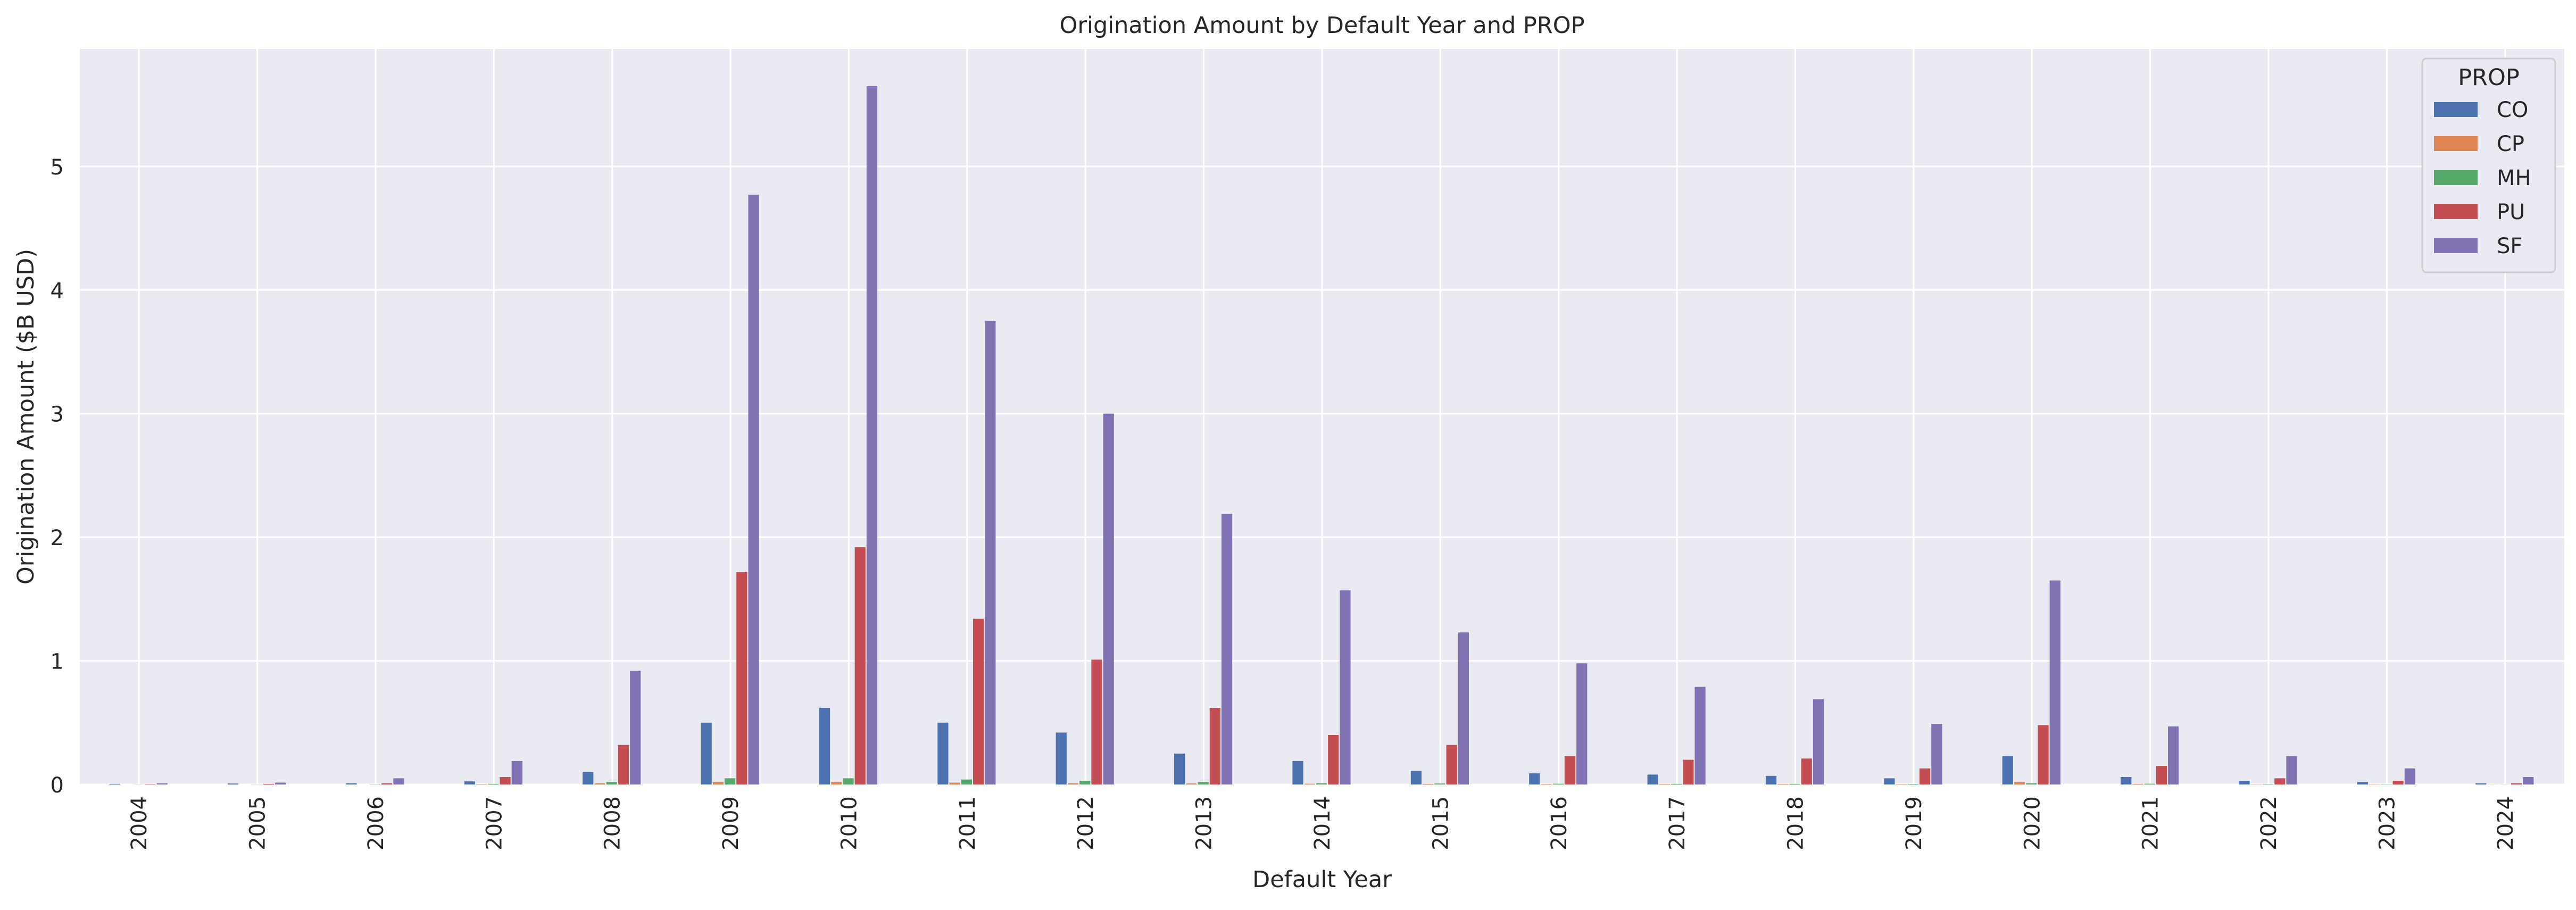 The height and width of the screenshot is (910, 2576). What do you see at coordinates (1700, 736) in the screenshot?
I see `bar-sf-2017` at bounding box center [1700, 736].